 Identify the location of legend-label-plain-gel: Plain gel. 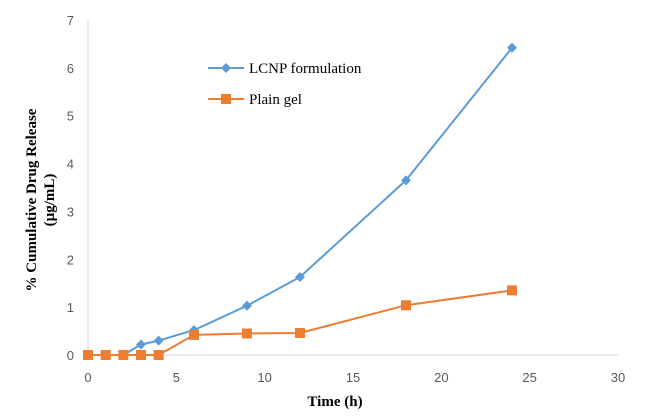
(275, 100).